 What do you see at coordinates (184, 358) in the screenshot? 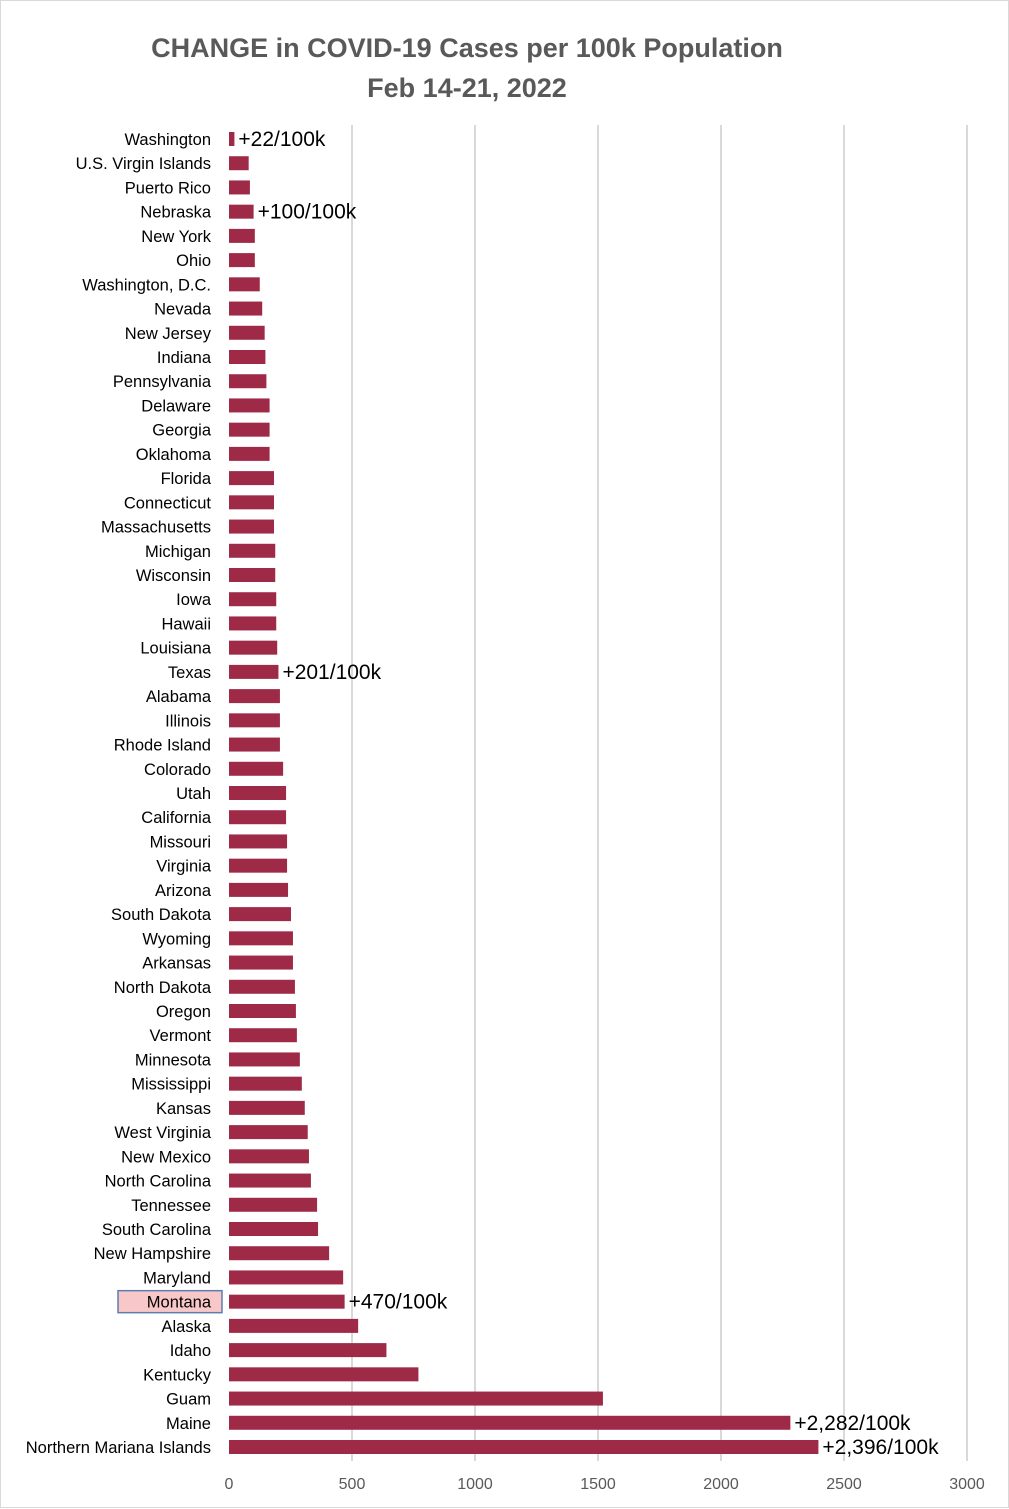
I see `category-label: Indiana` at bounding box center [184, 358].